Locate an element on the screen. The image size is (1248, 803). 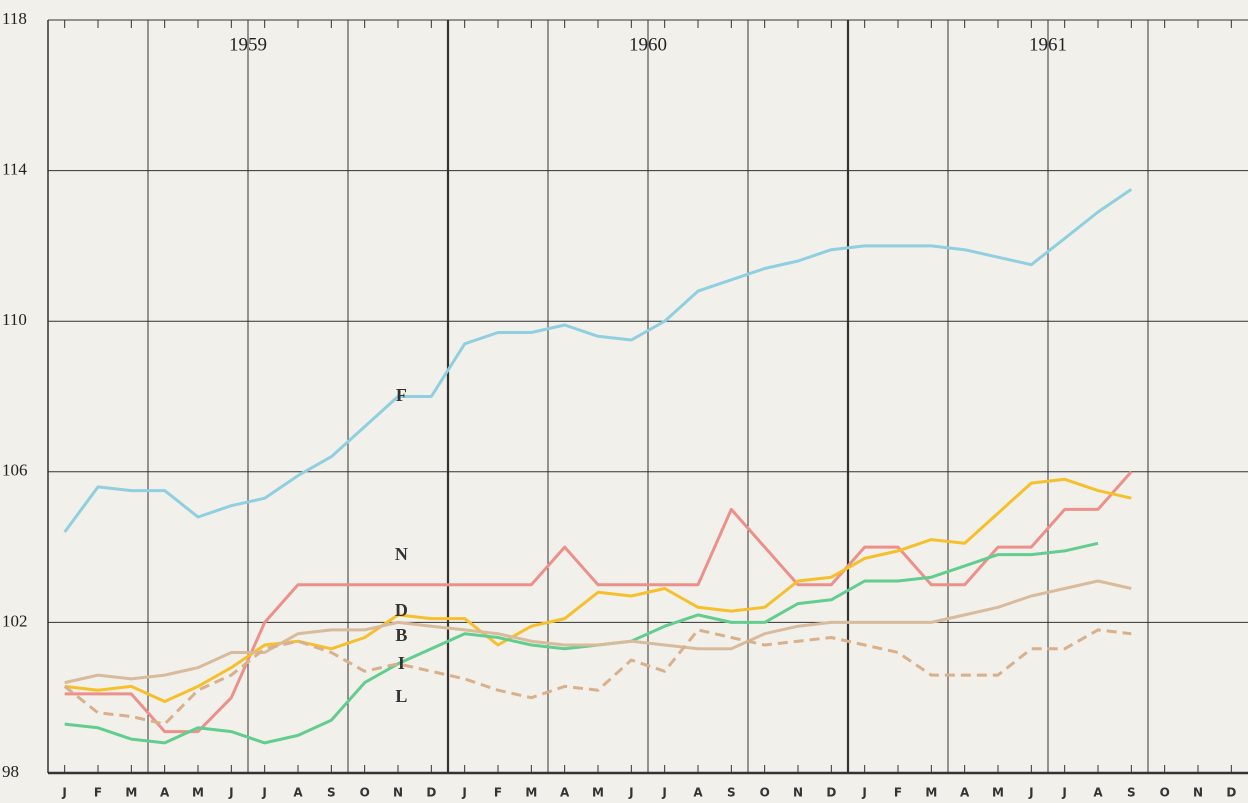
y-tick-label: 98 is located at coordinates (10, 771).